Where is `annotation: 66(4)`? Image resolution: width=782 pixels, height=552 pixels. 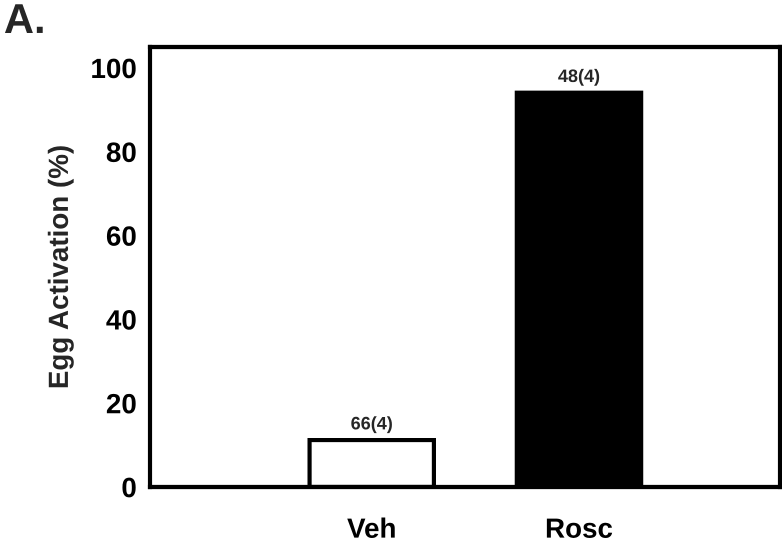 annotation: 66(4) is located at coordinates (371, 425).